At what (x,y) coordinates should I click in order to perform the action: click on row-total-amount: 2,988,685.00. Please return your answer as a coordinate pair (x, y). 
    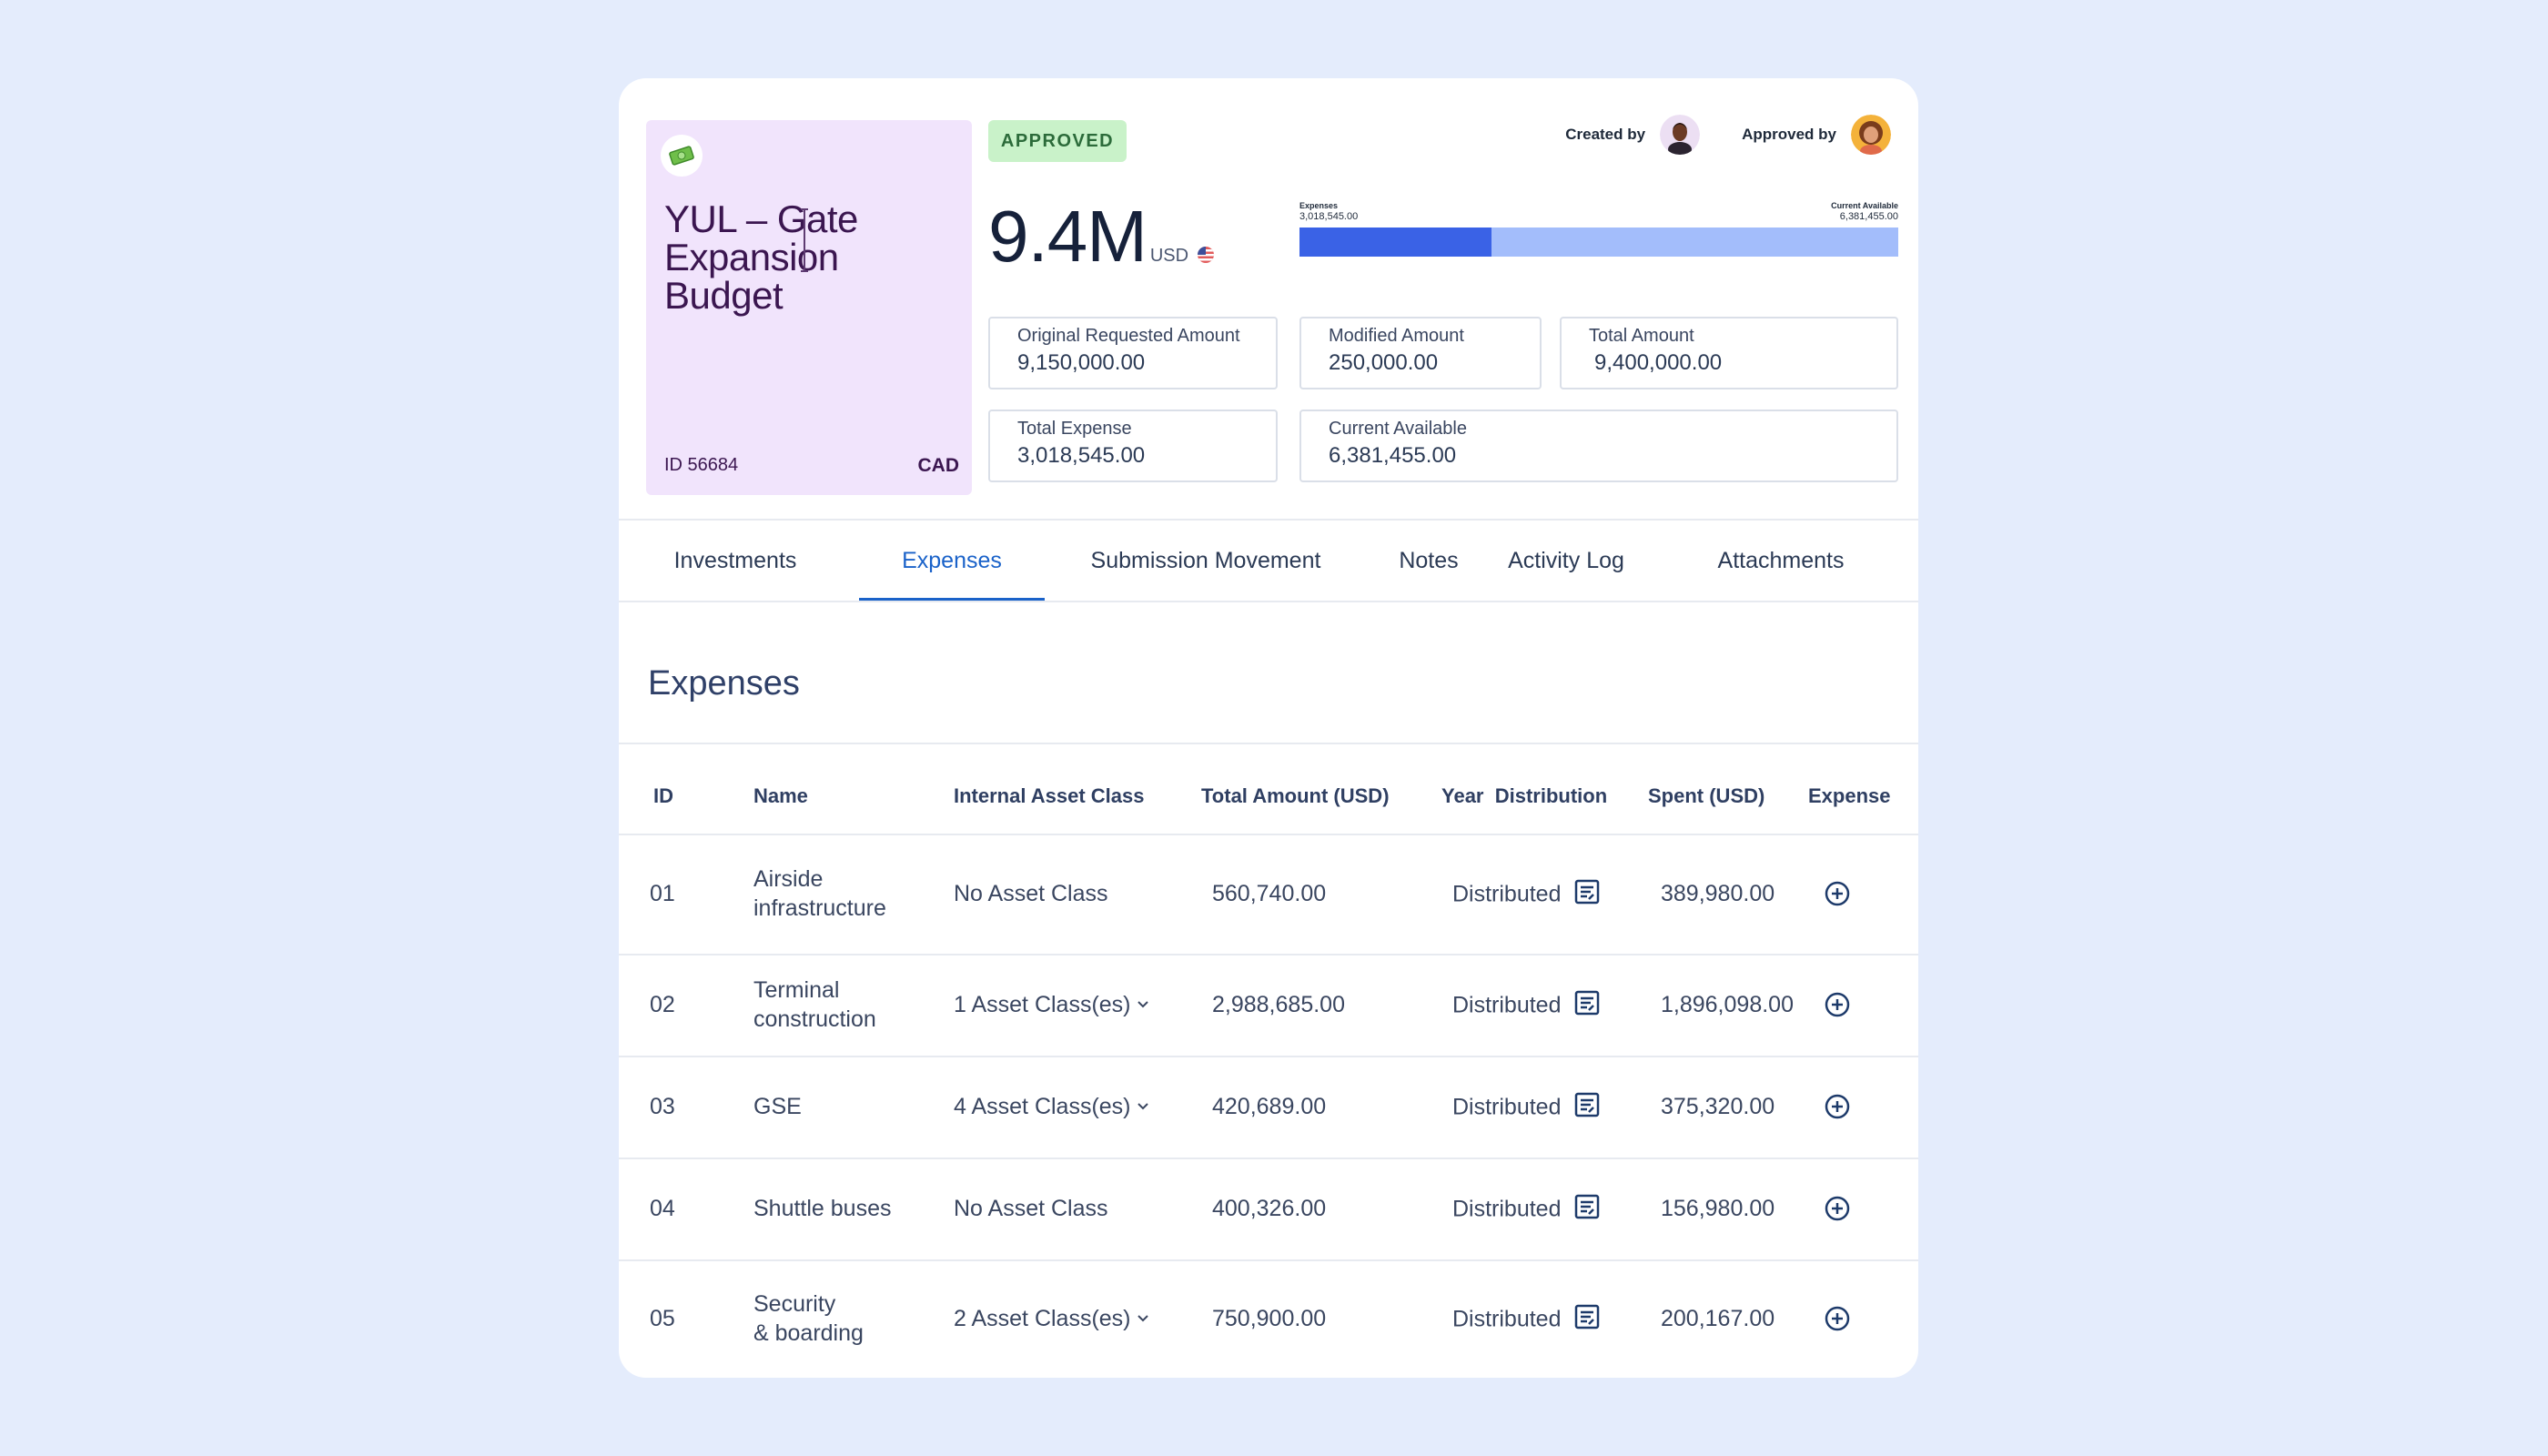
    Looking at the image, I should click on (1279, 1005).